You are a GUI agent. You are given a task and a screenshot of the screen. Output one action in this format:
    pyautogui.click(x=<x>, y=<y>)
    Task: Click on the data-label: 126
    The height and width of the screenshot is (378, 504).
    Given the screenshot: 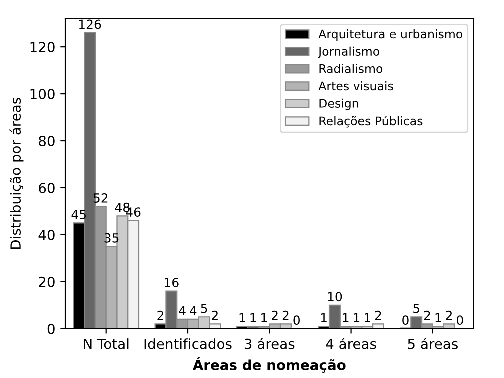 What is the action you would take?
    pyautogui.click(x=90, y=25)
    